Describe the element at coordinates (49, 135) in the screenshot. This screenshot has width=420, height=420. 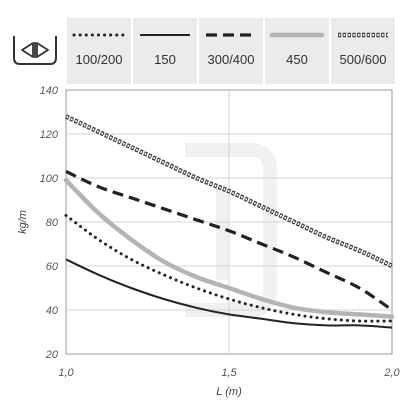
I see `y-tick-label: 120` at that location.